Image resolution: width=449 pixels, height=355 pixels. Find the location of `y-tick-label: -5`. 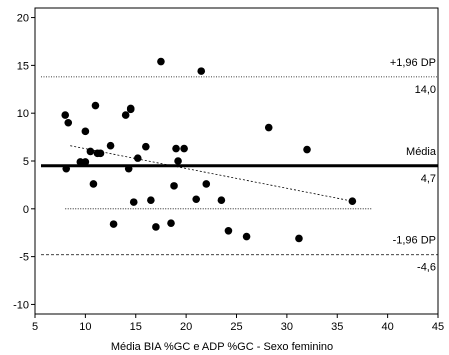

y-tick-label: -5 is located at coordinates (24, 258).